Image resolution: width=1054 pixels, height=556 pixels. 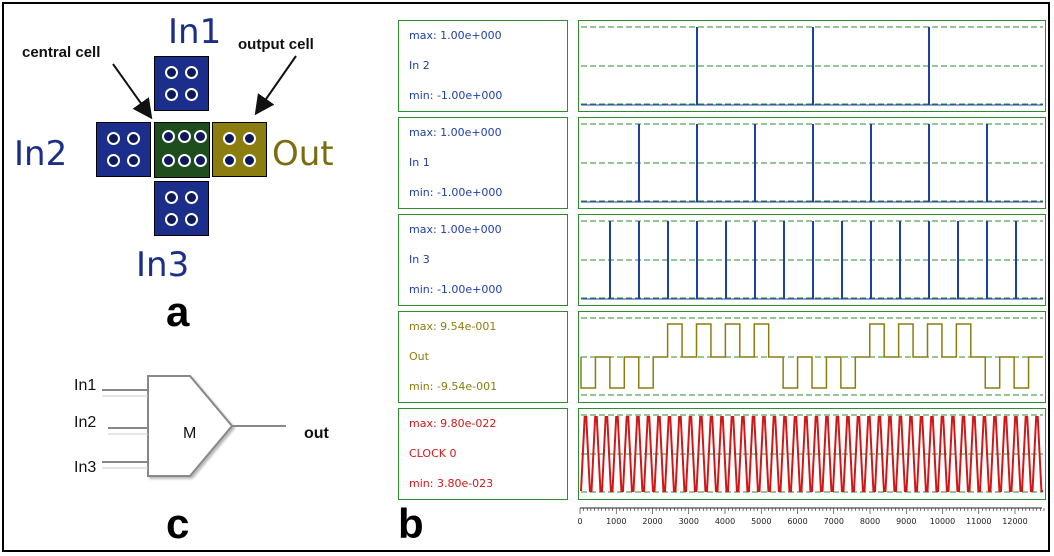 I want to click on trace-info-box: max: 1.00e+000 In 3 min: -1.00e+000, so click(x=483, y=260).